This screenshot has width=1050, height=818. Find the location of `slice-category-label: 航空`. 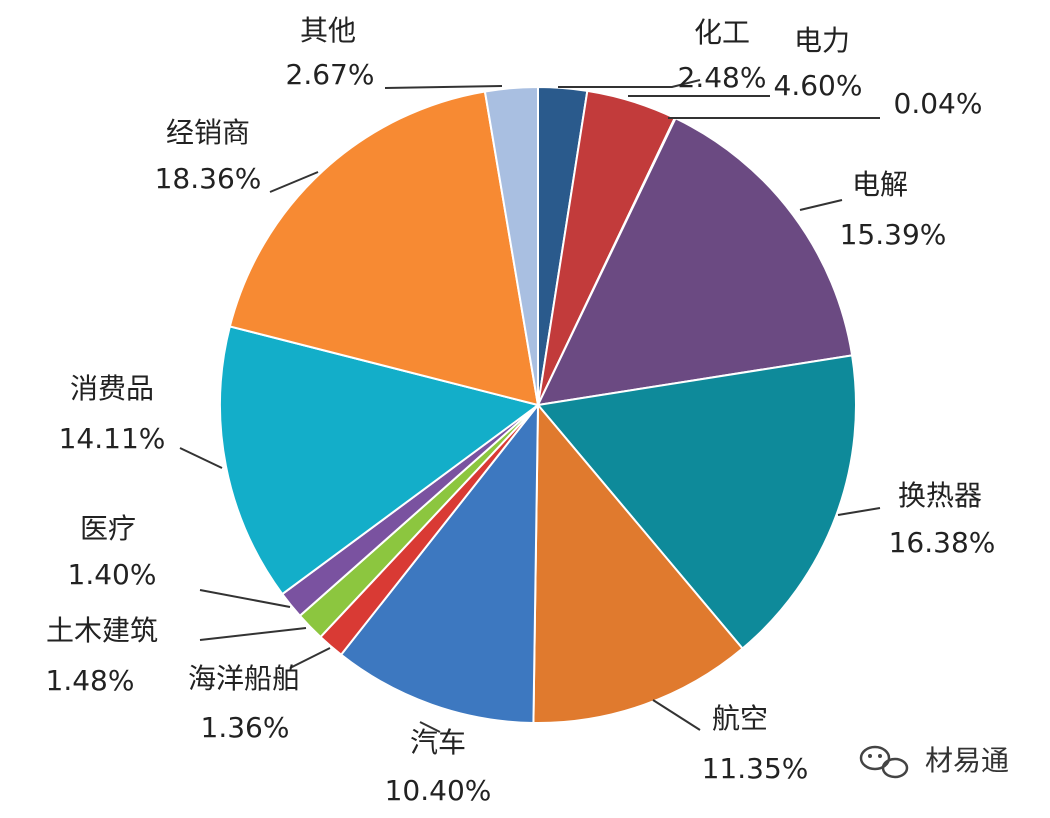

slice-category-label: 航空 is located at coordinates (740, 718).